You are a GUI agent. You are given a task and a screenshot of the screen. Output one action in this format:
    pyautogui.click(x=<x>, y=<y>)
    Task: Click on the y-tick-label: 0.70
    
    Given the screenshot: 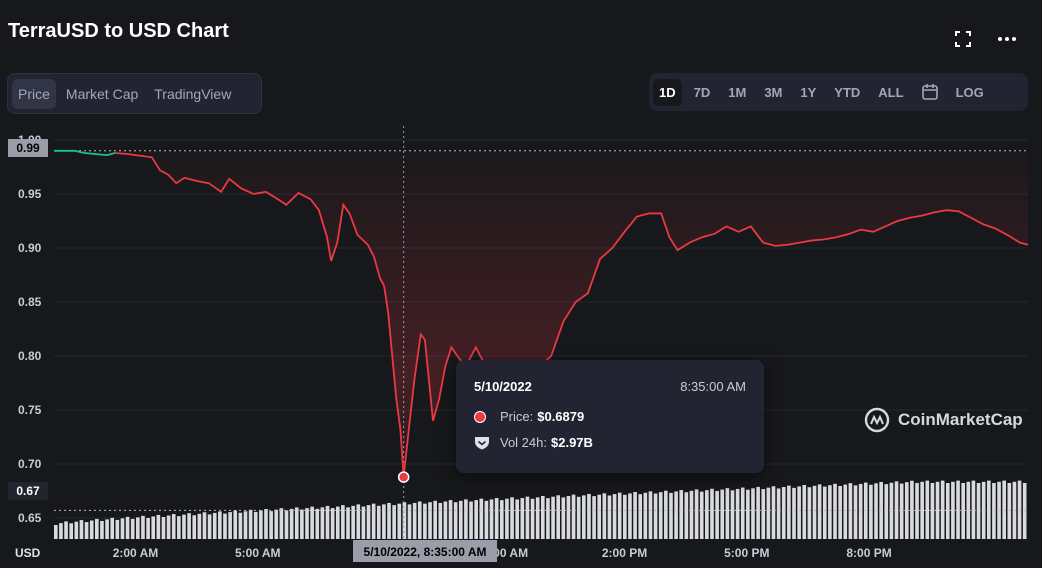 What is the action you would take?
    pyautogui.click(x=30, y=464)
    